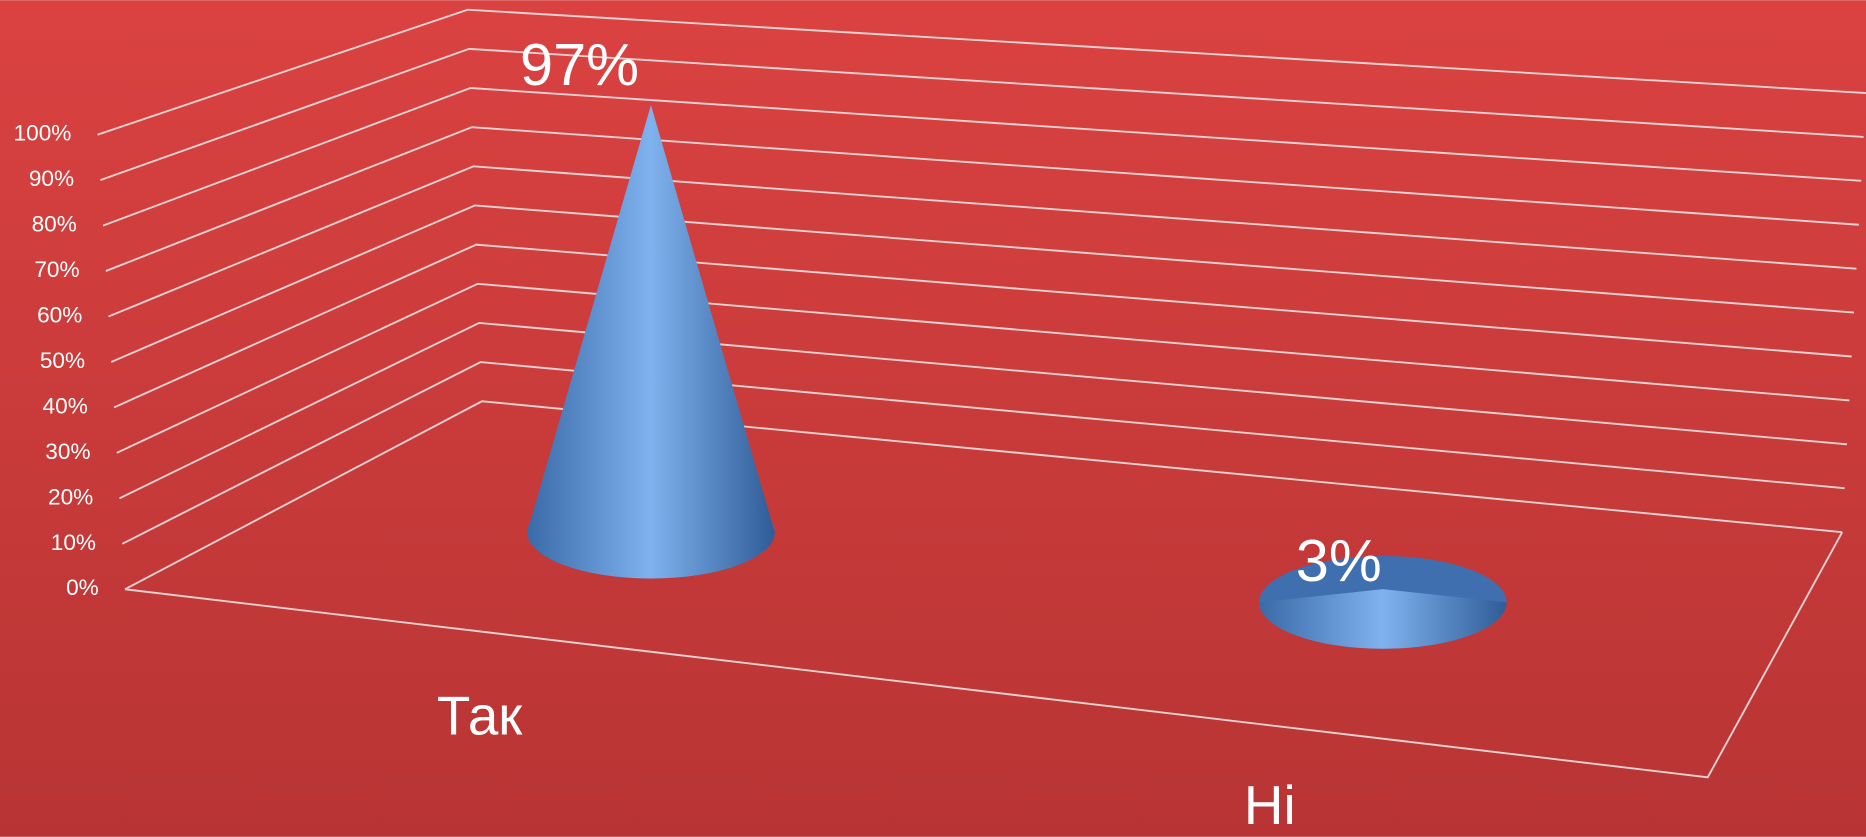 The height and width of the screenshot is (837, 1866). Describe the element at coordinates (54, 224) in the screenshot. I see `y-tick-label: 80%` at that location.